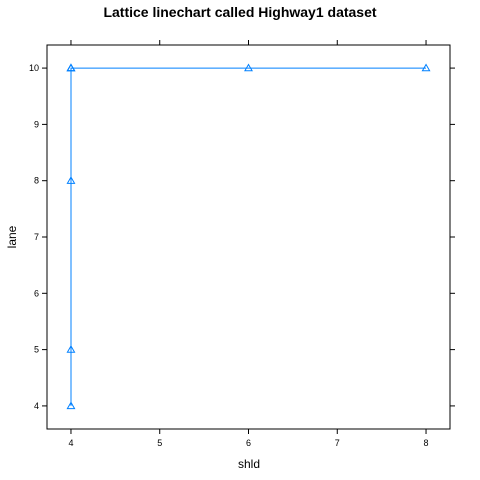 Image resolution: width=480 pixels, height=480 pixels. What do you see at coordinates (36, 124) in the screenshot?
I see `y-tick-label-5: 9` at bounding box center [36, 124].